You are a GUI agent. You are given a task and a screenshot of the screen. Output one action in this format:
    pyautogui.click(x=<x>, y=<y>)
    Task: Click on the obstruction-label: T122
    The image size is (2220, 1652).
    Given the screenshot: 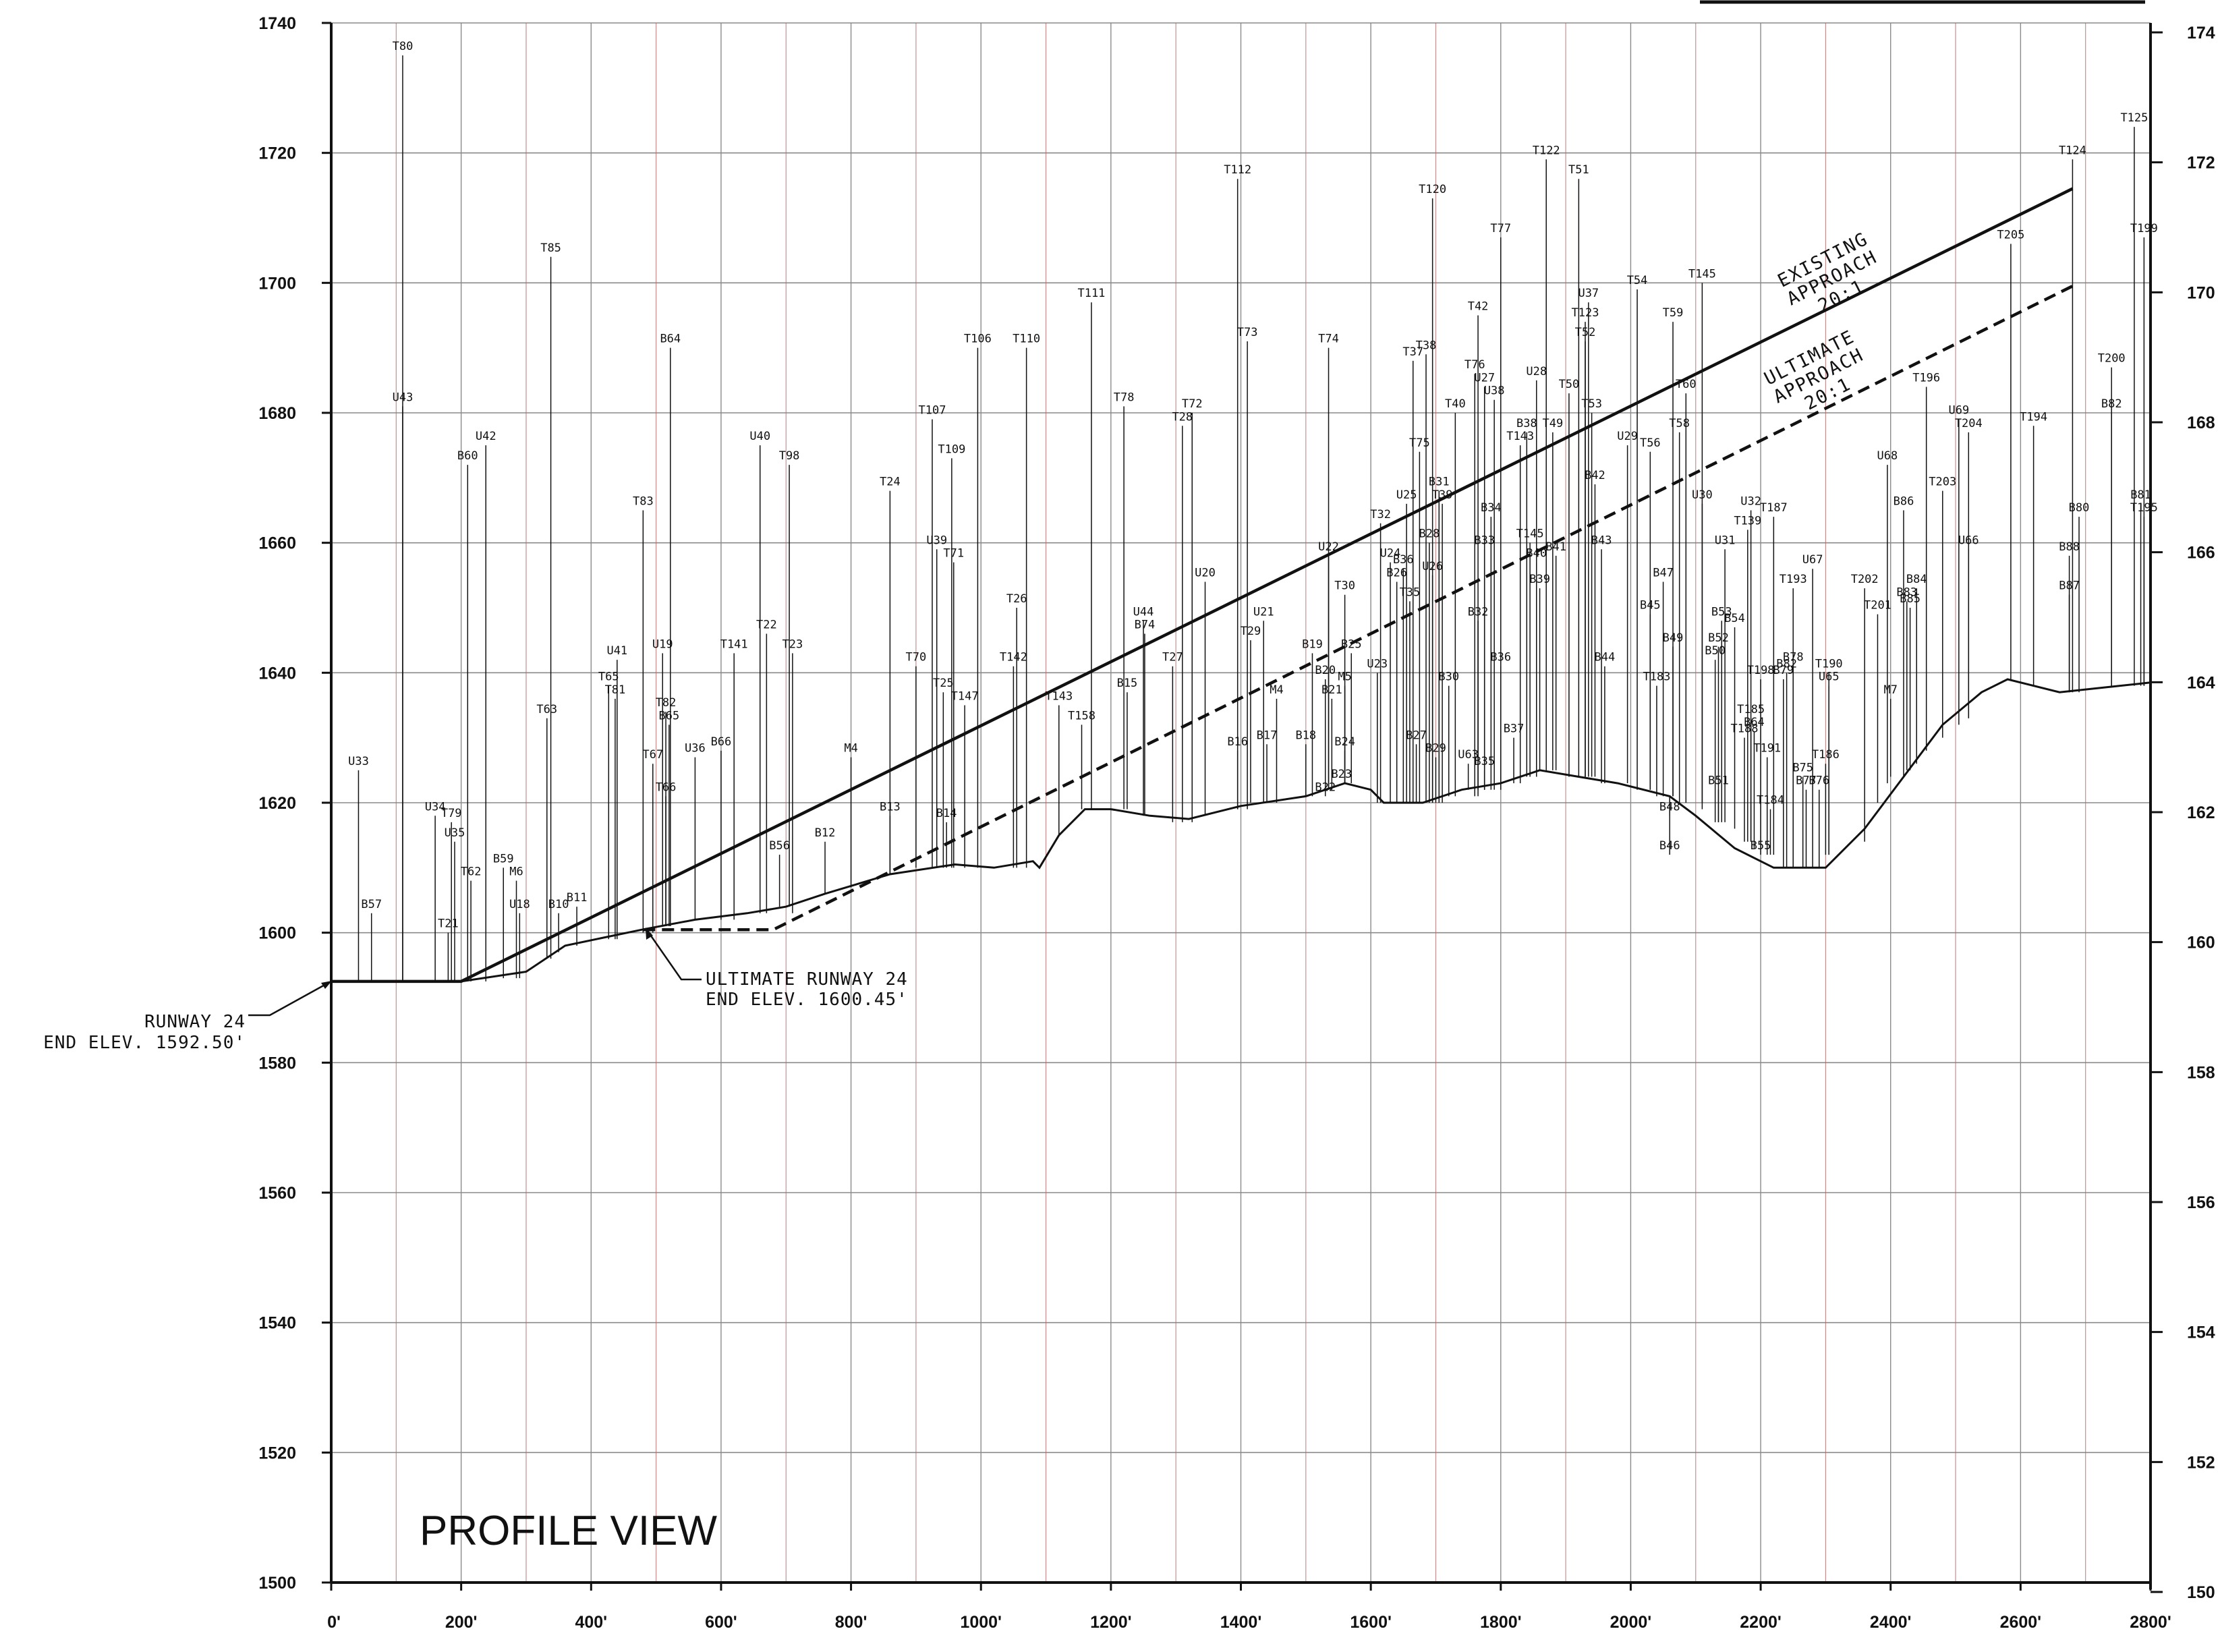 What is the action you would take?
    pyautogui.click(x=1547, y=150)
    